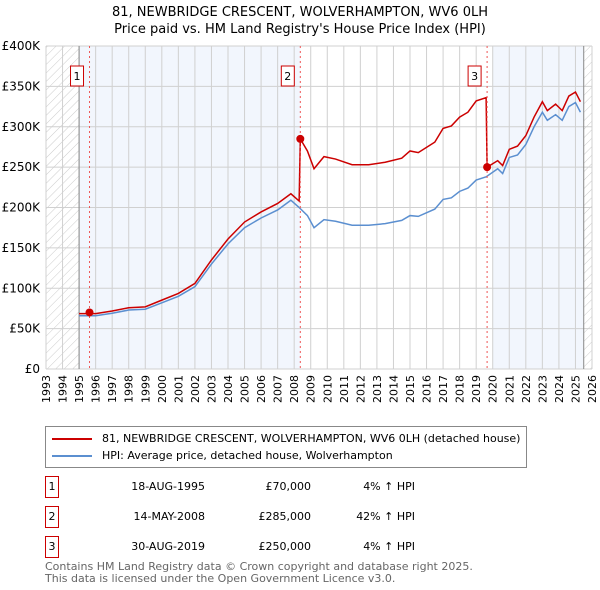 The width and height of the screenshot is (600, 590). I want to click on x-tick-label: 2021, so click(509, 389).